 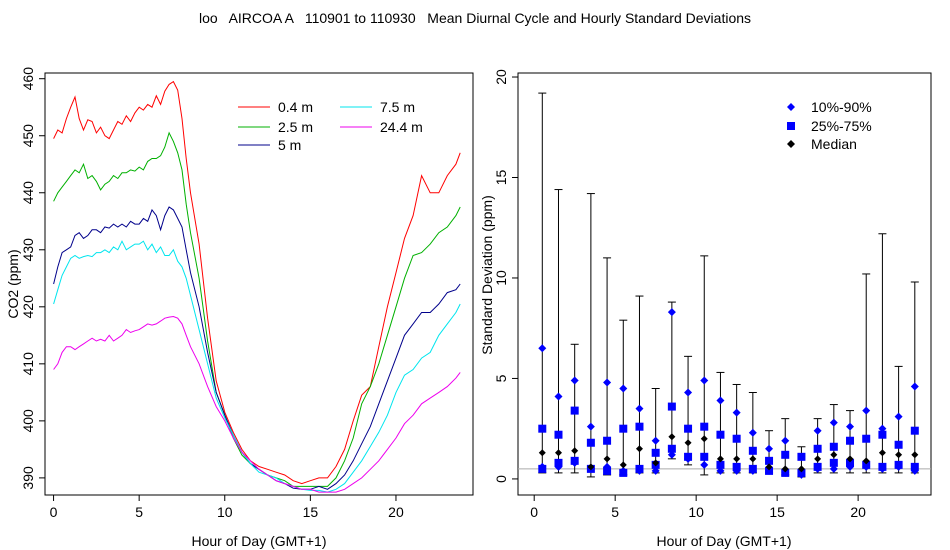 What do you see at coordinates (32, 278) in the screenshot?
I see `left-y-axis: 390 400 410 420 430 440 450 460` at bounding box center [32, 278].